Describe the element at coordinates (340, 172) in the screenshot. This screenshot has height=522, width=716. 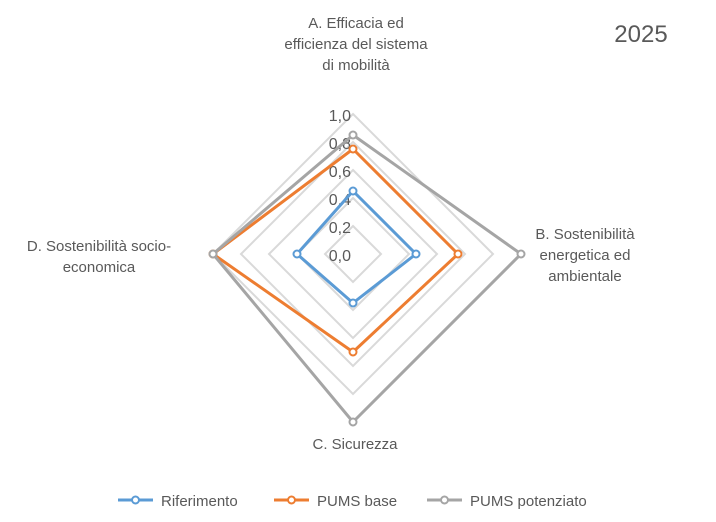
I see `tick-label: 0,6` at that location.